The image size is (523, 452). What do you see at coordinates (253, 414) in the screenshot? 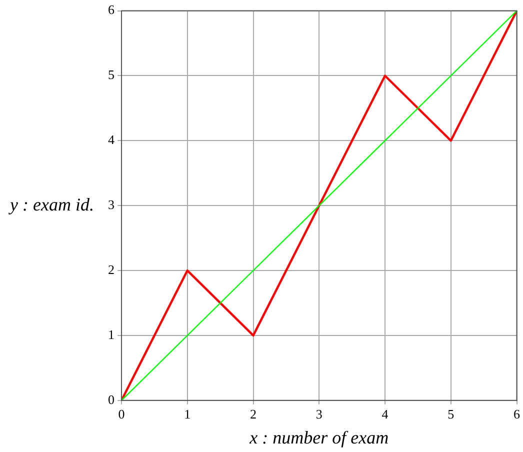
I see `x-tick-label: 2` at bounding box center [253, 414].